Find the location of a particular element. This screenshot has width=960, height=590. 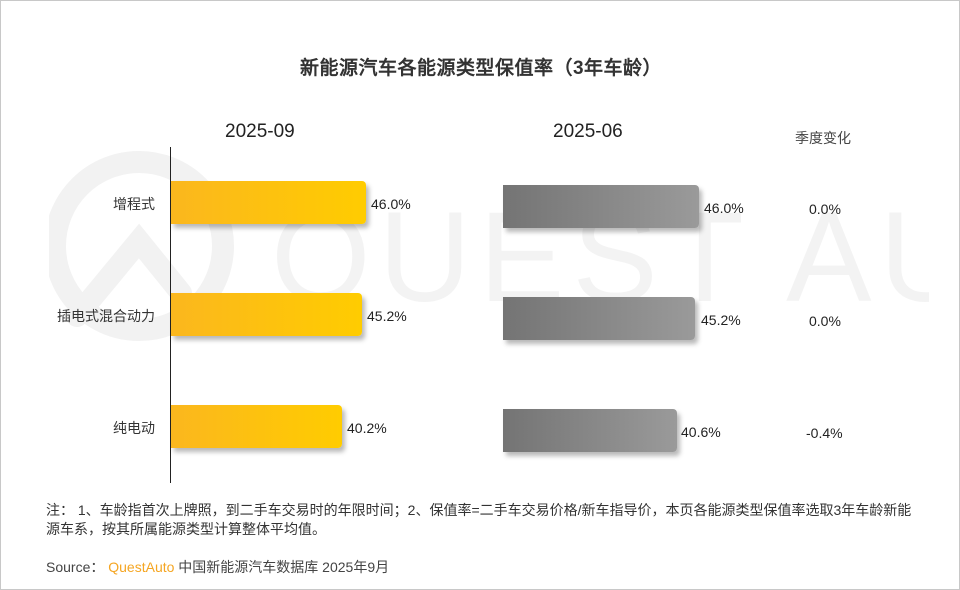

column-header-current: 2025-09 is located at coordinates (260, 131).